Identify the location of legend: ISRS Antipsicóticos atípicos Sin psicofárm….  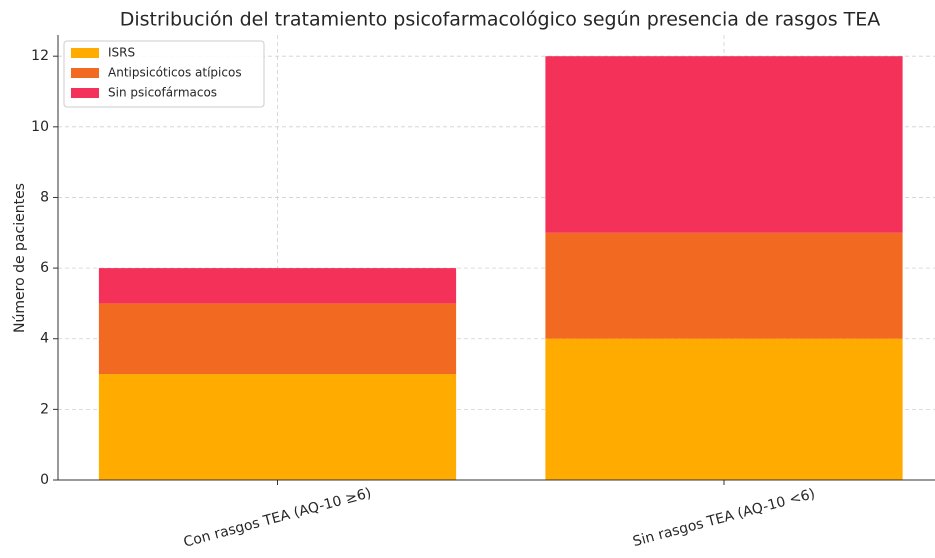
(164, 74).